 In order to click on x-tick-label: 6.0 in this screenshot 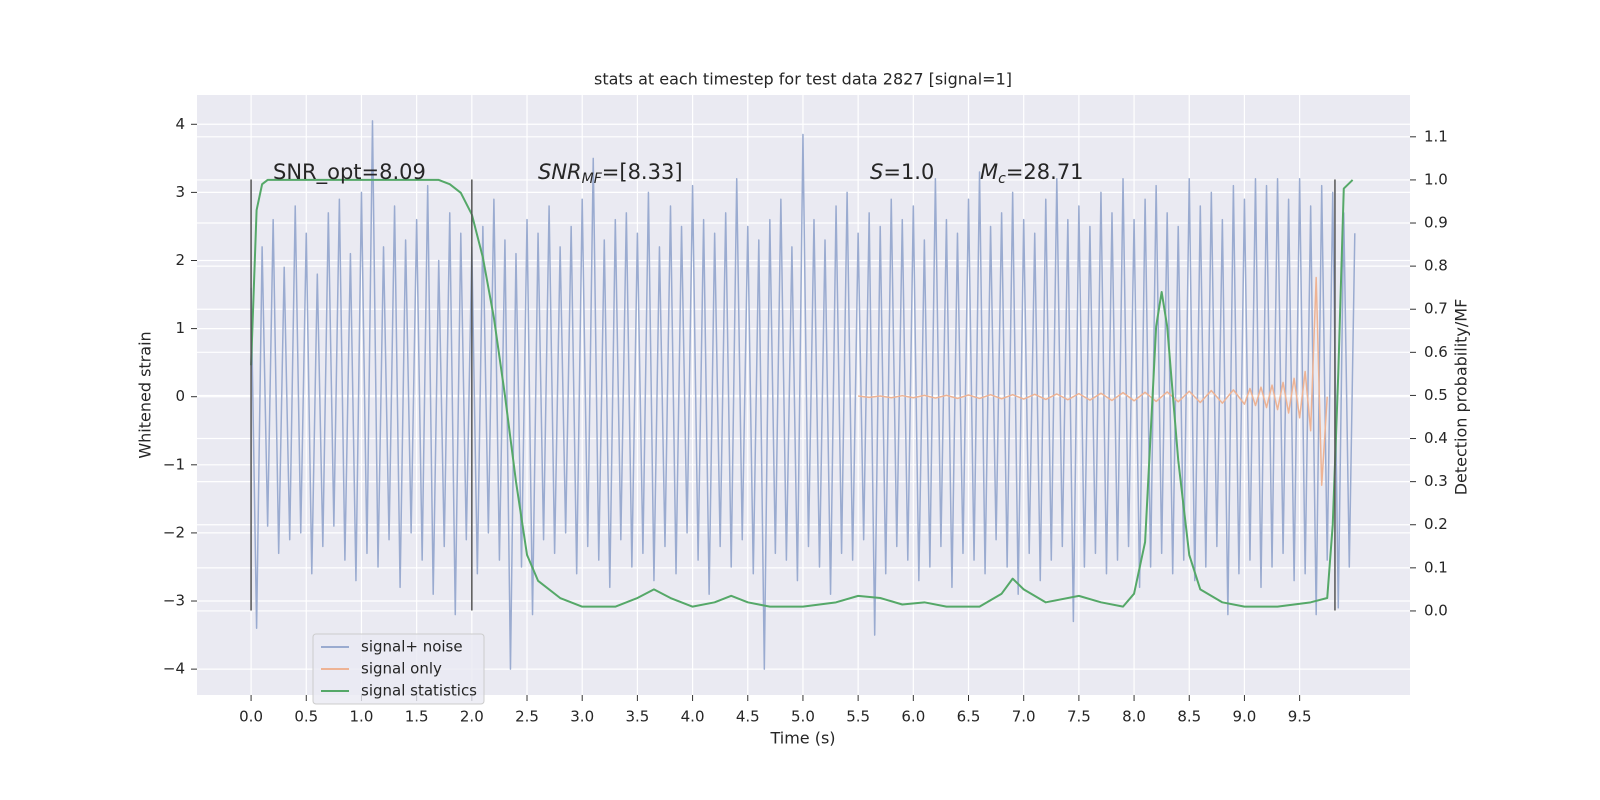, I will do `click(913, 717)`.